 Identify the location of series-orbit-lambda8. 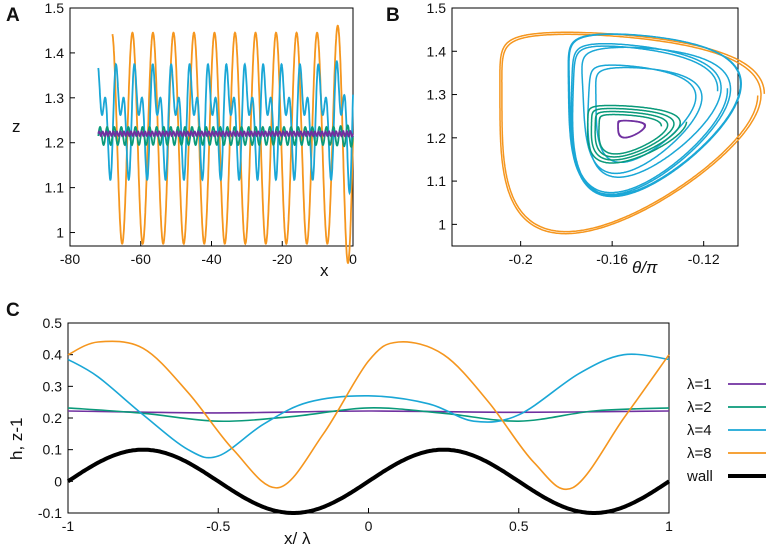
(632, 133).